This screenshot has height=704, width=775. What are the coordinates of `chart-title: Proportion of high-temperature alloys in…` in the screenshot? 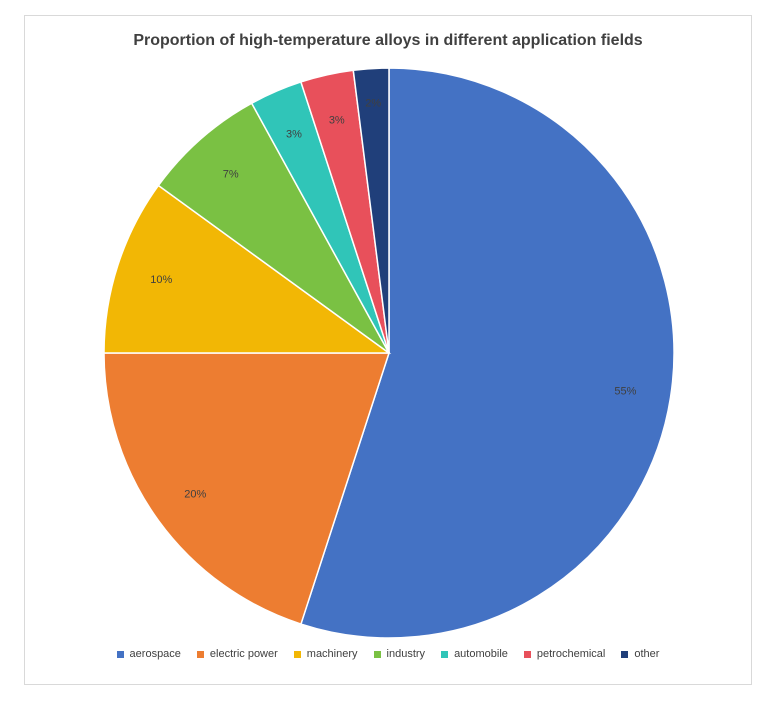 It's located at (388, 40).